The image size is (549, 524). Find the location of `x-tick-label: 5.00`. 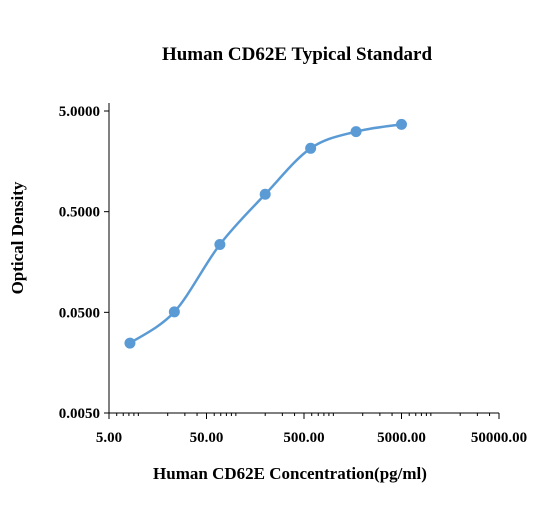

x-tick-label: 5.00 is located at coordinates (109, 438).